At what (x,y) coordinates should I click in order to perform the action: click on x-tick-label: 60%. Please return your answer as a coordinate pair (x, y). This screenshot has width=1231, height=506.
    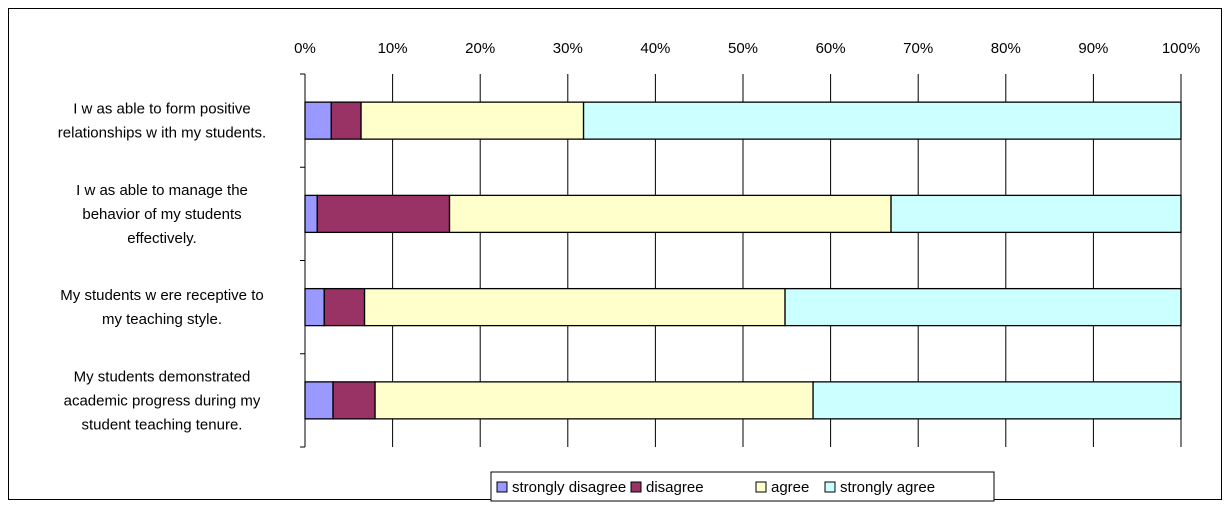
    Looking at the image, I should click on (831, 48).